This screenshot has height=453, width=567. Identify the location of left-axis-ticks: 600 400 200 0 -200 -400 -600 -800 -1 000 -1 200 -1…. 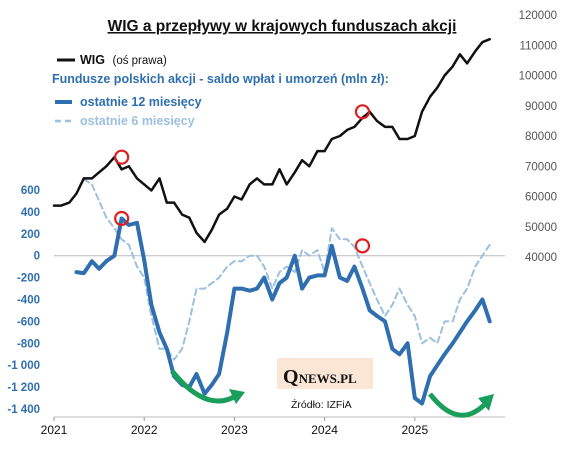
(23, 300).